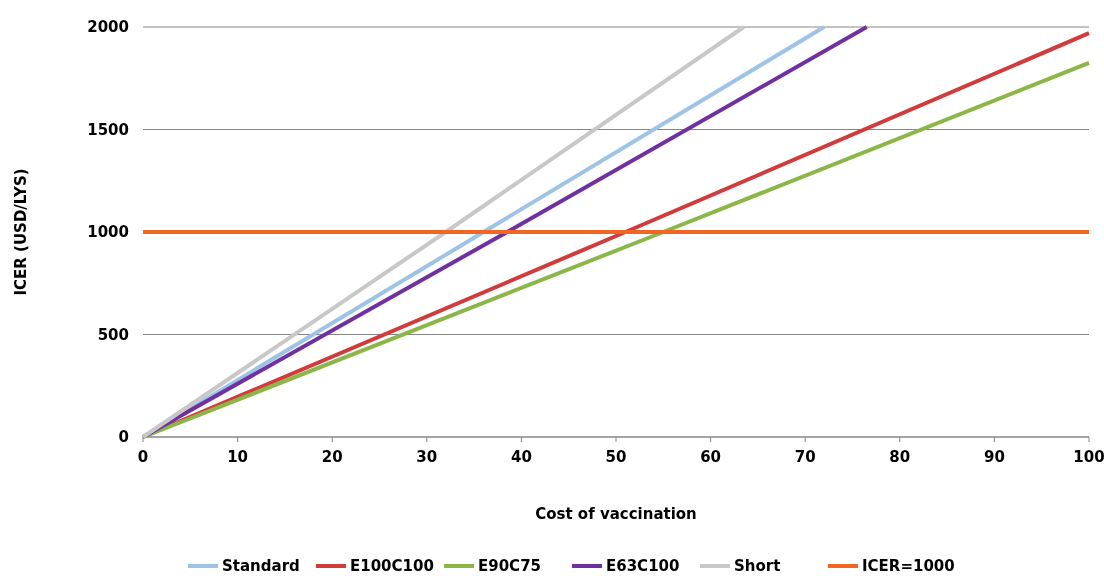  I want to click on x-tick-label: 40, so click(521, 457).